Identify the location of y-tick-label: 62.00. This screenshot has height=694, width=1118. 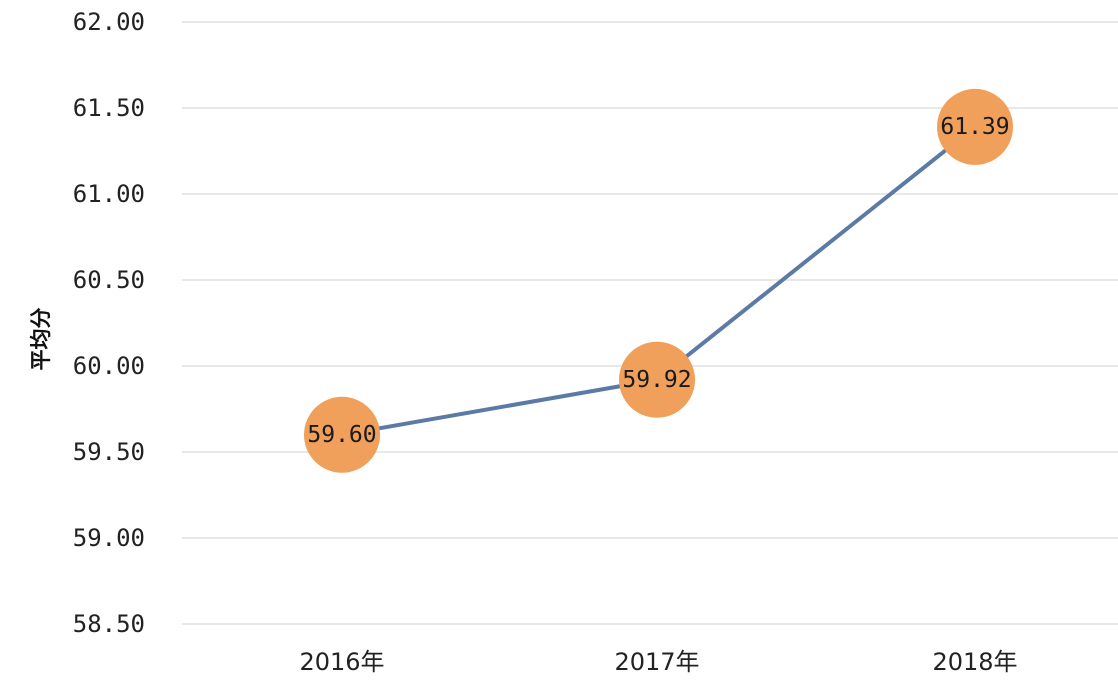
(109, 22).